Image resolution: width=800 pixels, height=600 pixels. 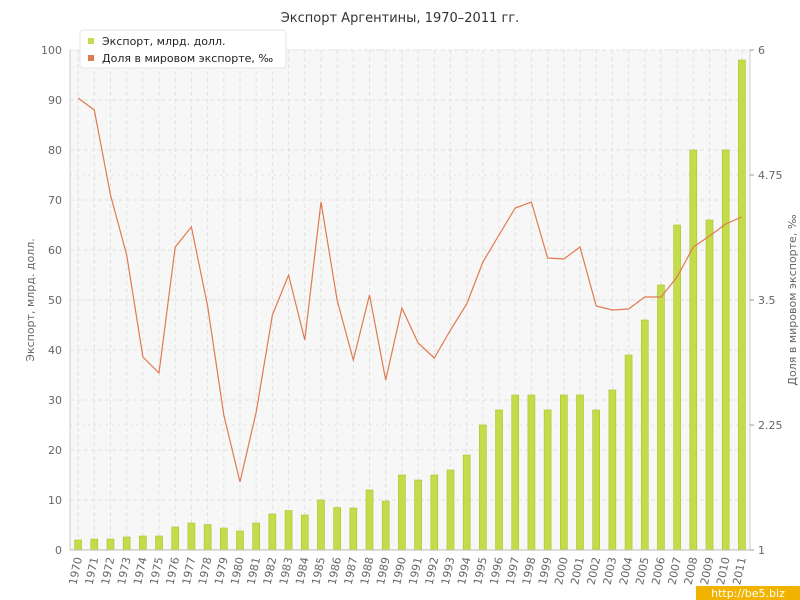 I want to click on bar-1992, so click(x=434, y=512).